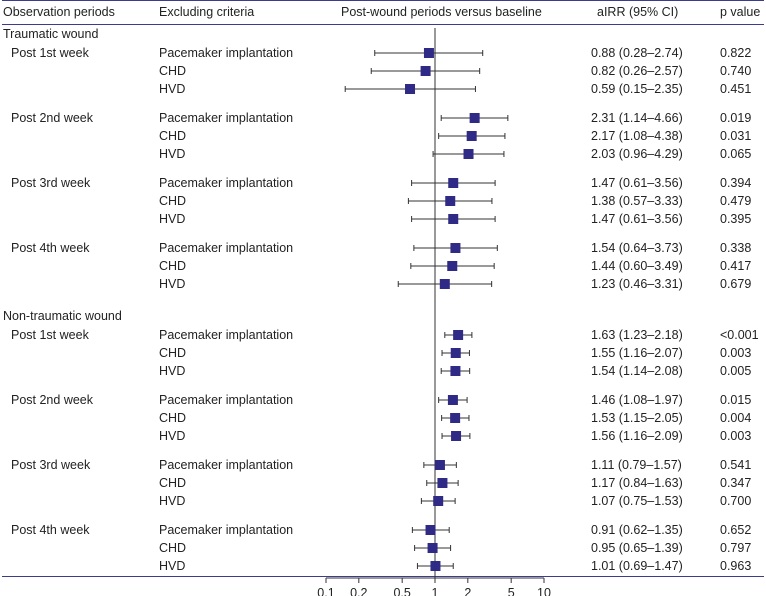 Image resolution: width=766 pixels, height=596 pixels. What do you see at coordinates (736, 465) in the screenshot?
I see `p-value-text: 0.541` at bounding box center [736, 465].